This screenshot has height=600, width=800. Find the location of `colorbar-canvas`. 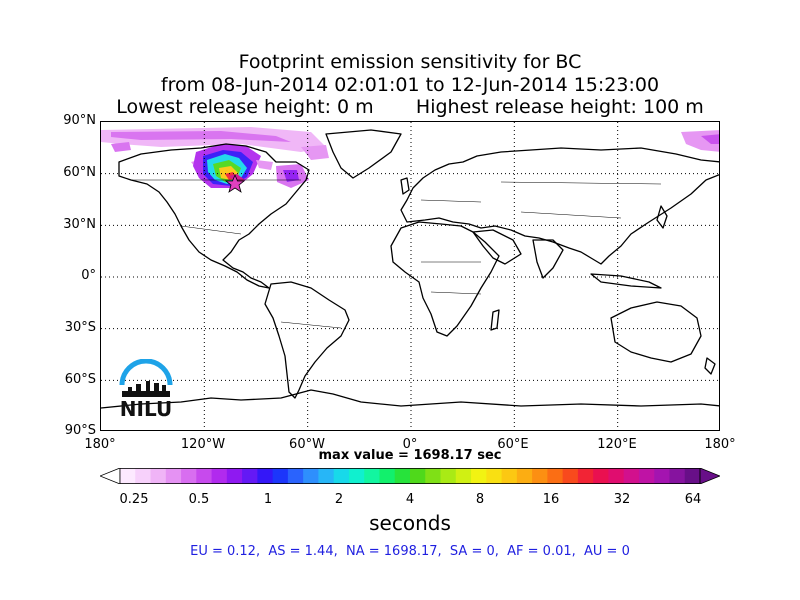

colorbar-canvas is located at coordinates (410, 476).